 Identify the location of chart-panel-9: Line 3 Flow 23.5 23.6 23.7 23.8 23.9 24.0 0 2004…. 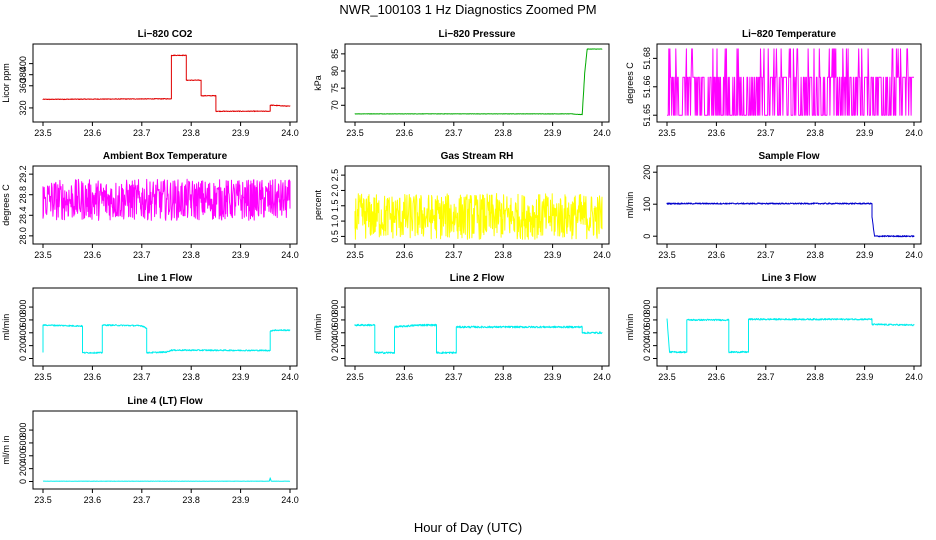
(774, 327).